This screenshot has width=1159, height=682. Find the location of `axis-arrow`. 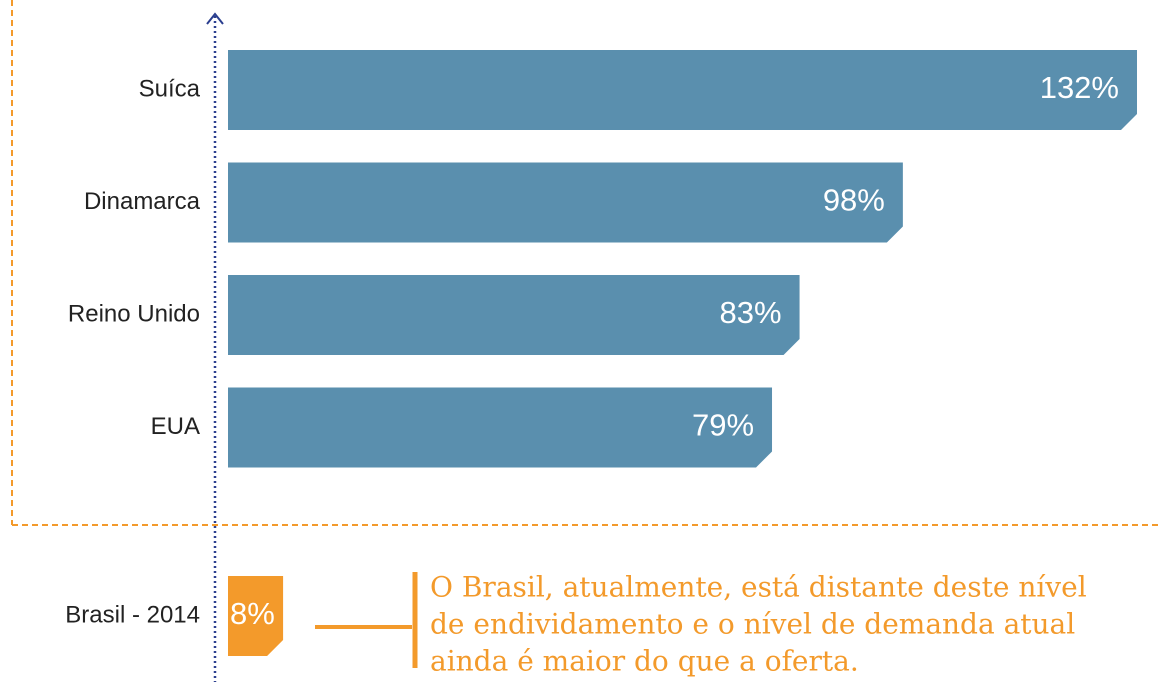

axis-arrow is located at coordinates (215, 18).